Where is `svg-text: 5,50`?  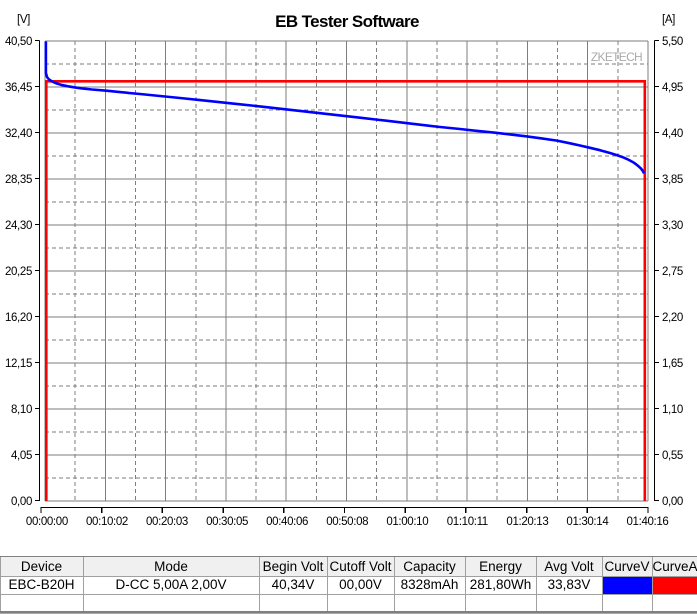
svg-text: 5,50 is located at coordinates (672, 42).